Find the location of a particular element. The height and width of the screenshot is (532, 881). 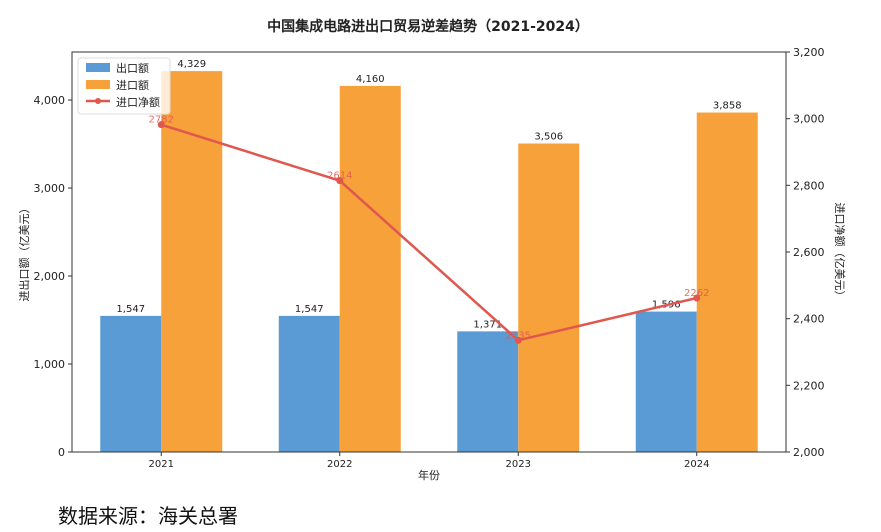

net-import-label-2022: 2614 is located at coordinates (339, 176).